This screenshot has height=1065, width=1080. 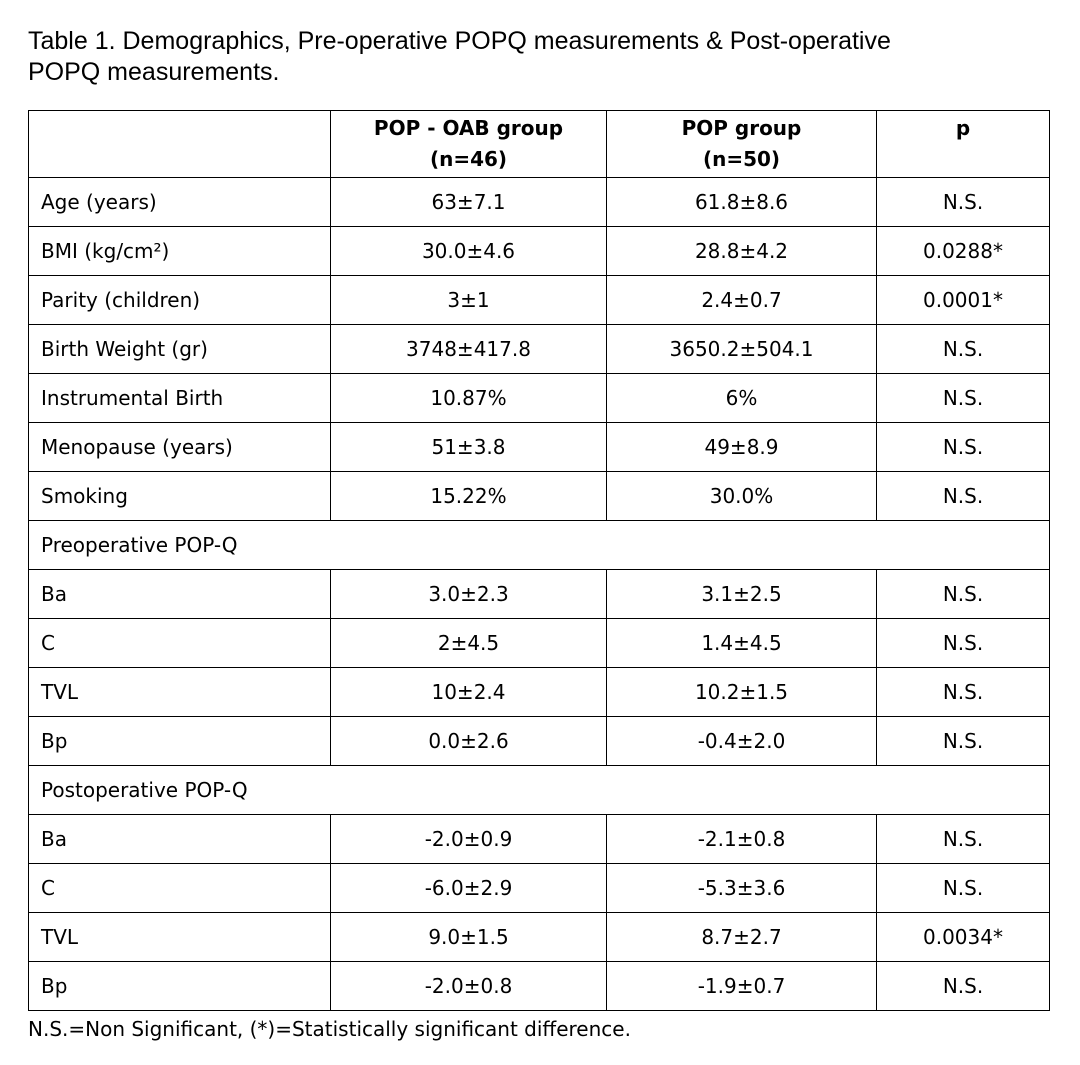 I want to click on pop-value: 28.8±4.2, so click(x=741, y=251).